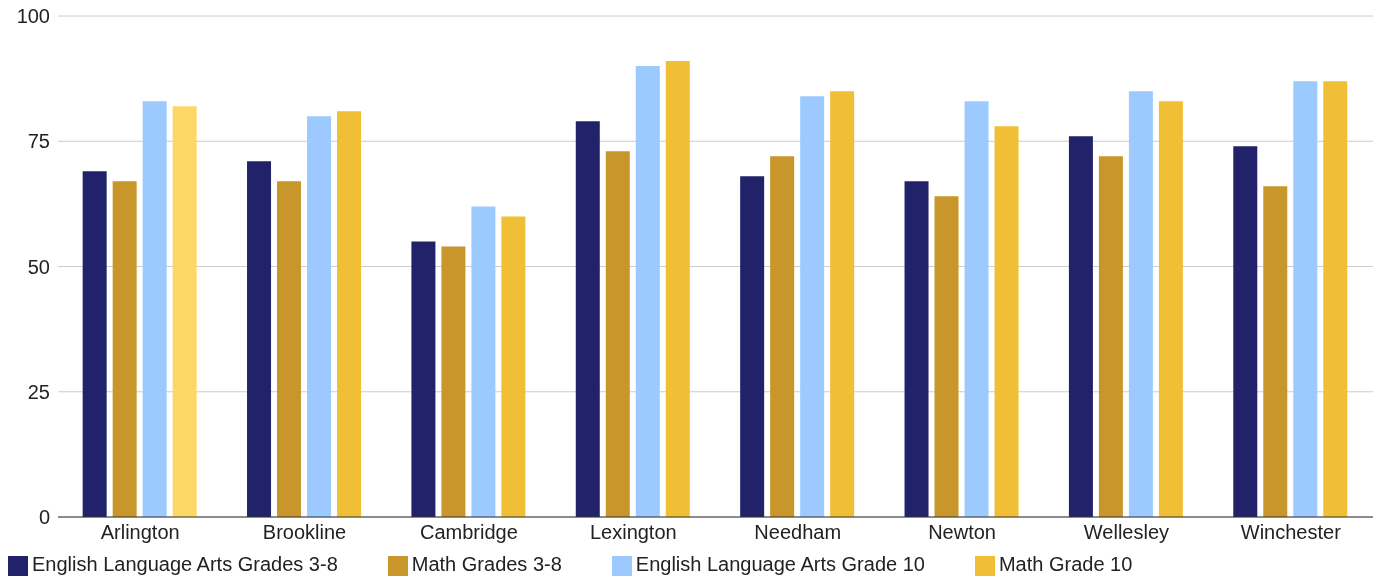 Image resolution: width=1385 pixels, height=584 pixels. Describe the element at coordinates (1126, 532) in the screenshot. I see `x-tick-label: Wellesley` at that location.